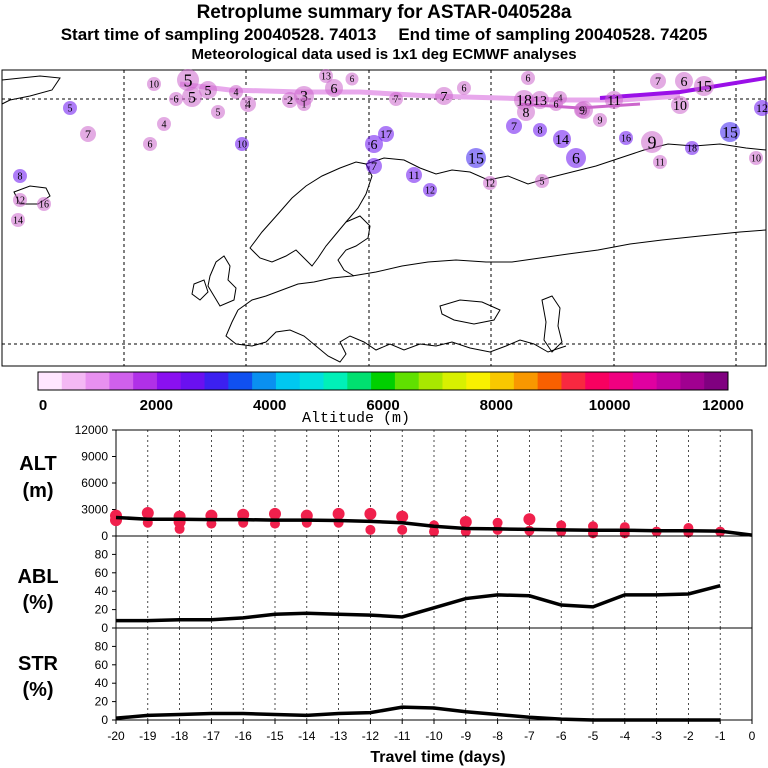 Image resolution: width=768 pixels, height=768 pixels. What do you see at coordinates (434, 526) in the screenshot?
I see `alt-mean-line` at bounding box center [434, 526].